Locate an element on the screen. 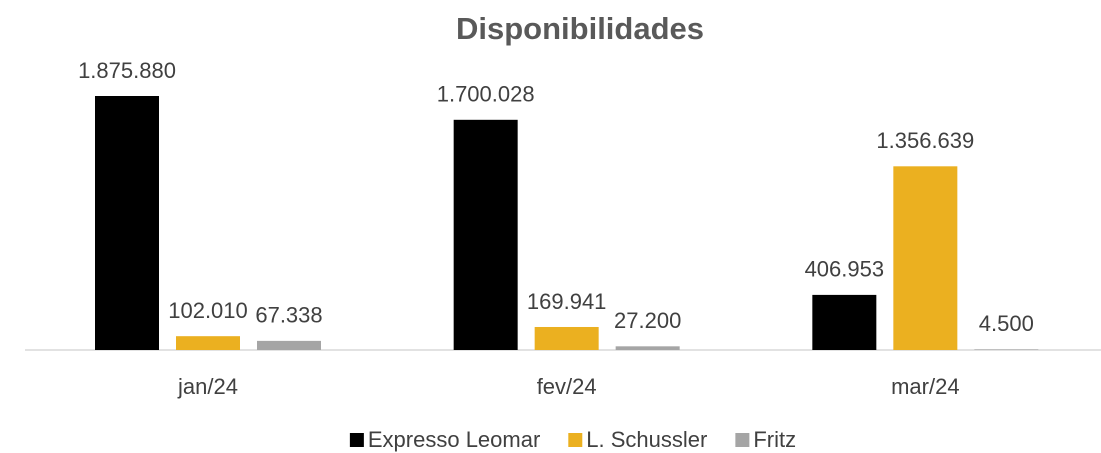  data-label: 4.500 is located at coordinates (1006, 323).